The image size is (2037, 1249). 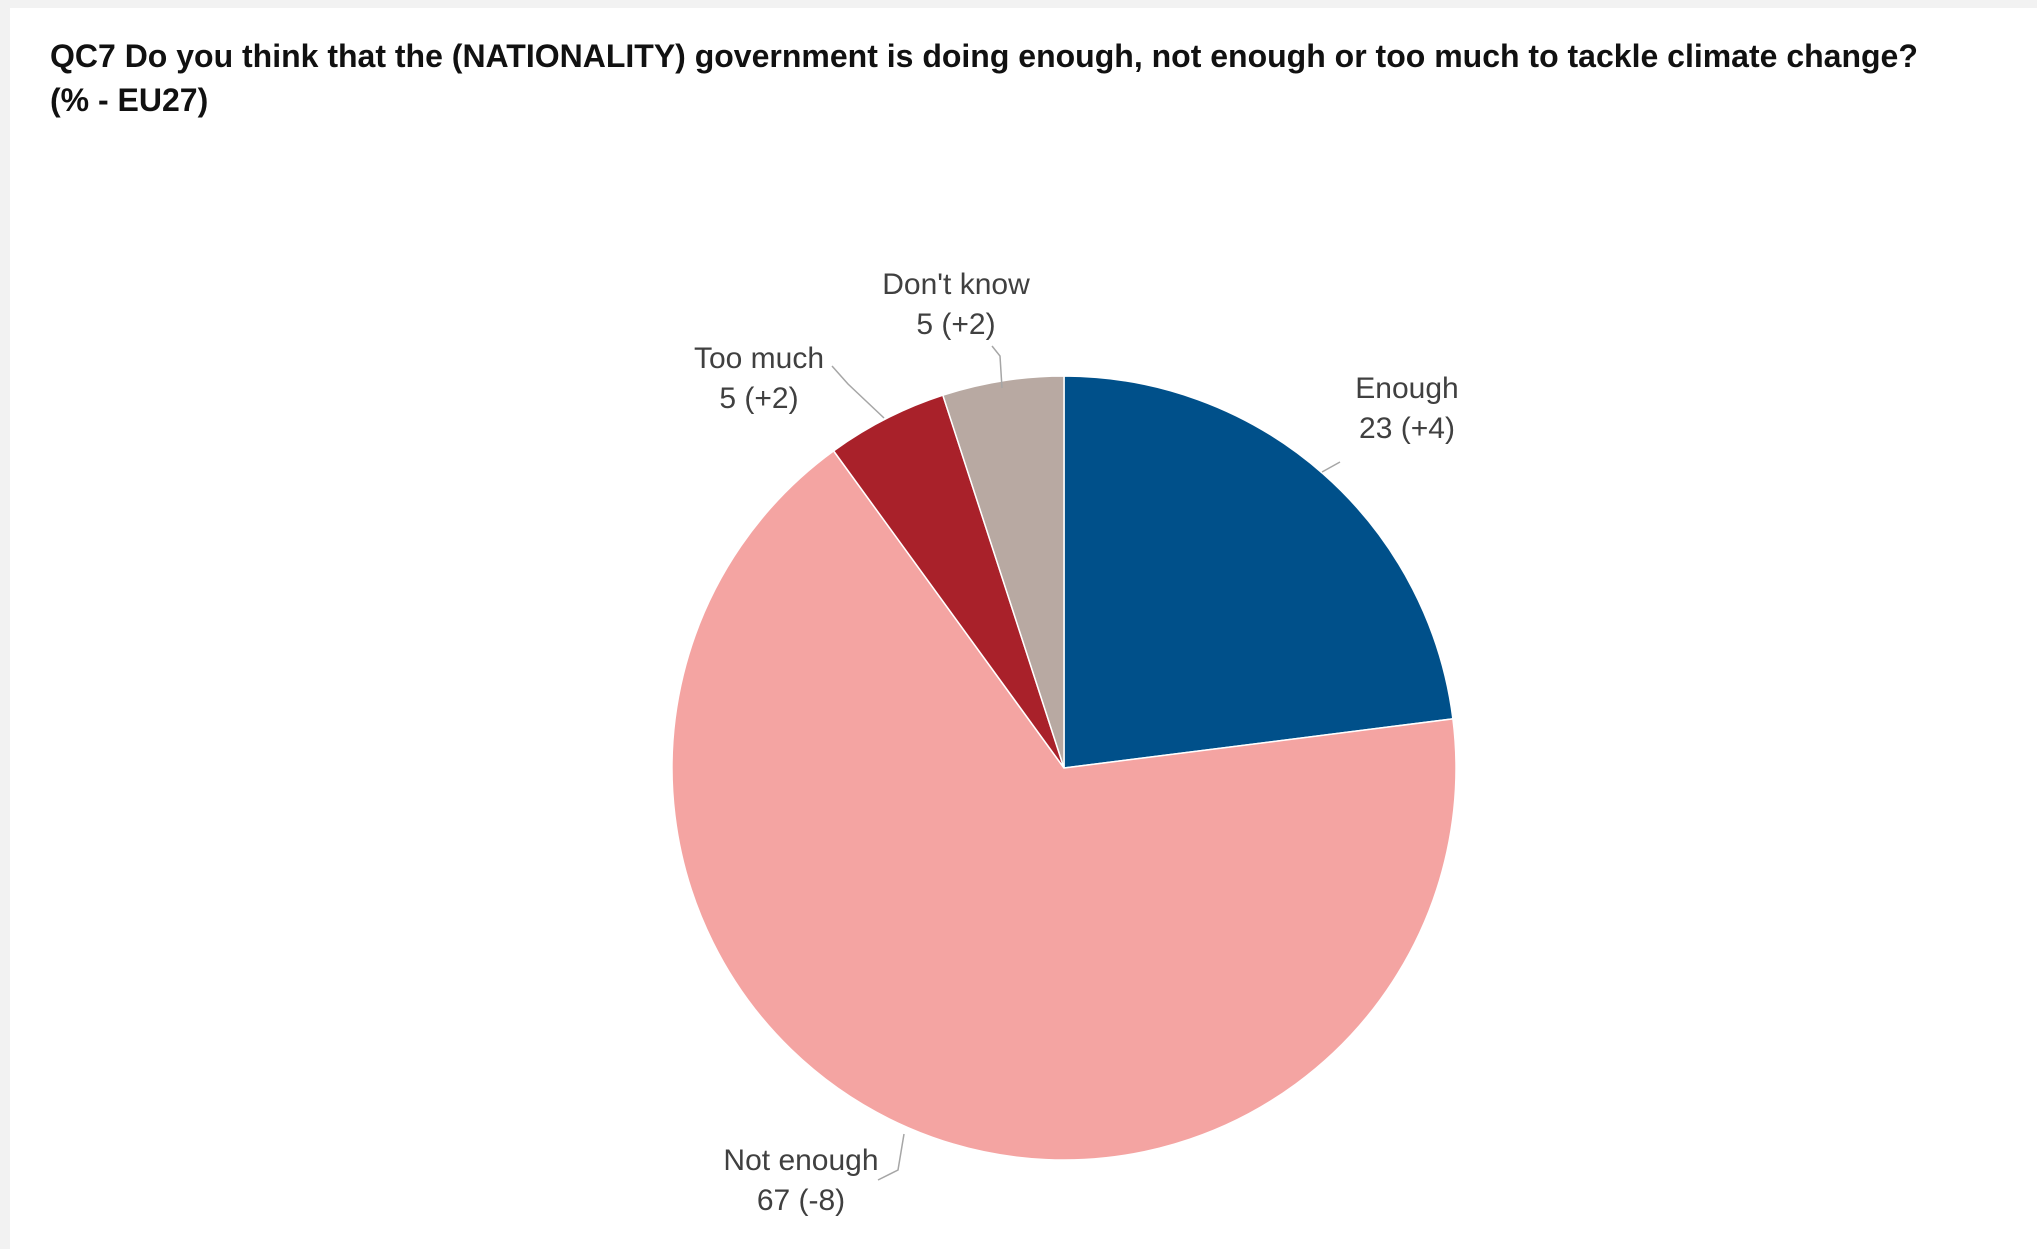 What do you see at coordinates (997, 367) in the screenshot?
I see `leader-line-don-t-know` at bounding box center [997, 367].